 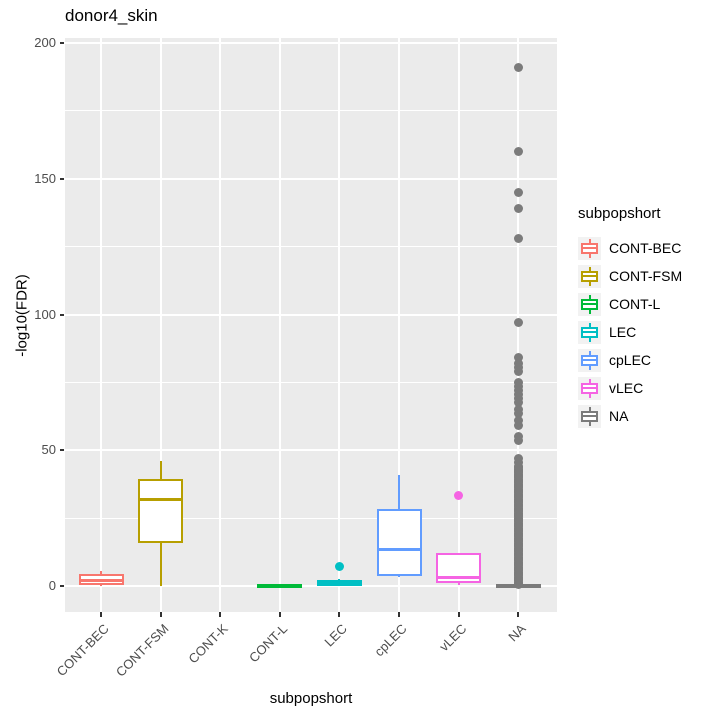 What do you see at coordinates (101, 581) in the screenshot?
I see `boxplot-median-CONT-BEC` at bounding box center [101, 581].